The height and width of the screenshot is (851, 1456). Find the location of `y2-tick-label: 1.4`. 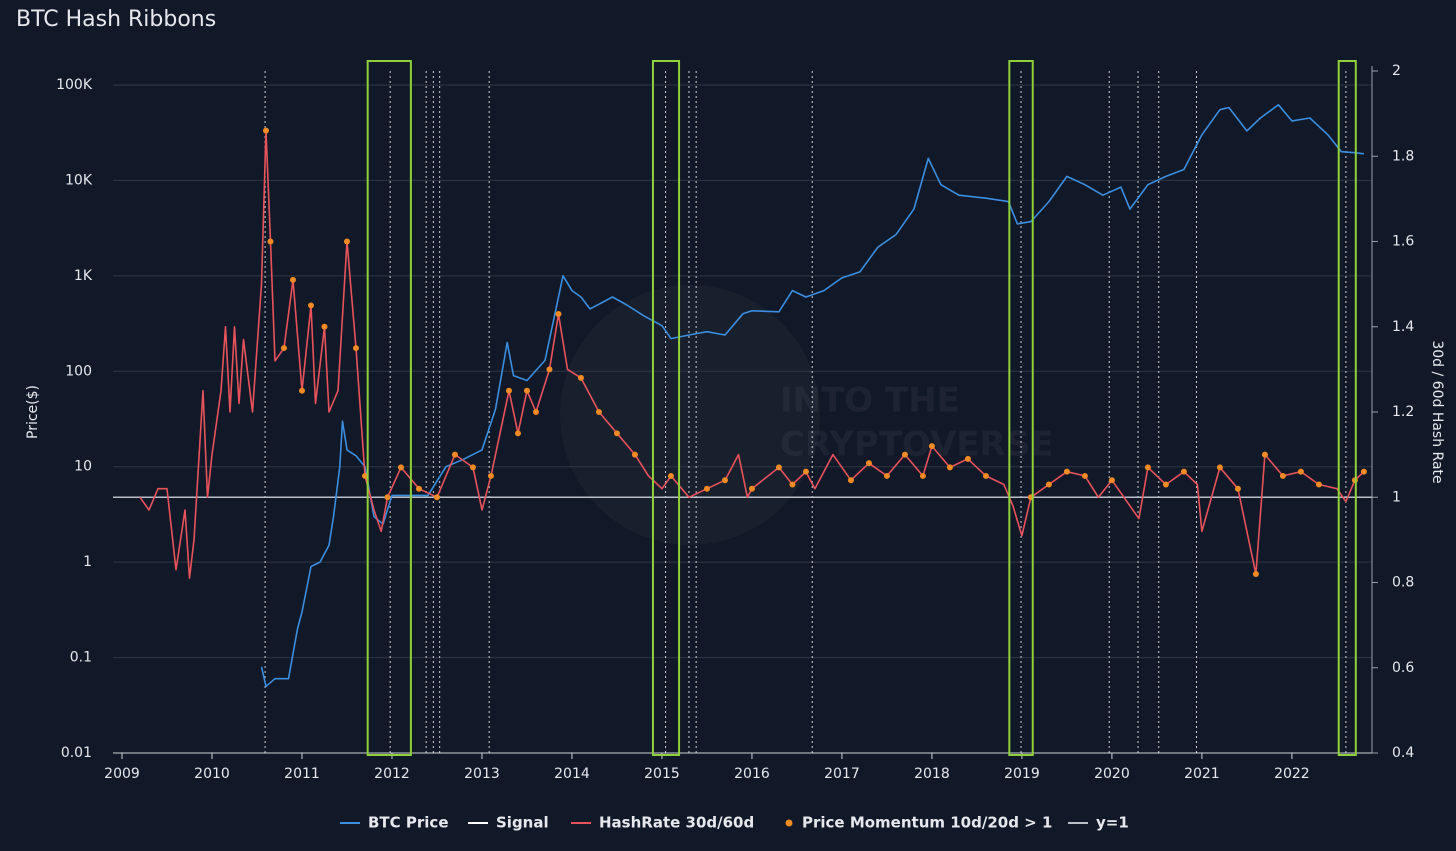

y2-tick-label: 1.4 is located at coordinates (1403, 327).